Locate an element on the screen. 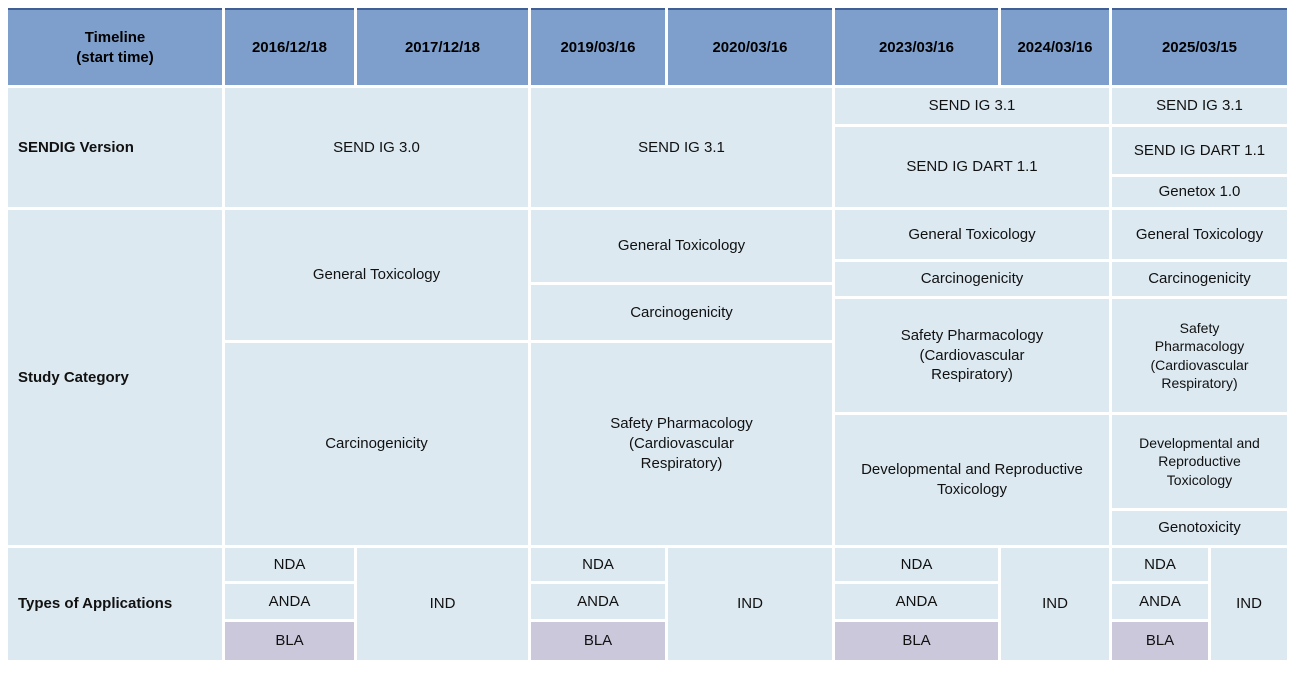  header-date-2017-12-18: 2017/12/18 is located at coordinates (442, 46).